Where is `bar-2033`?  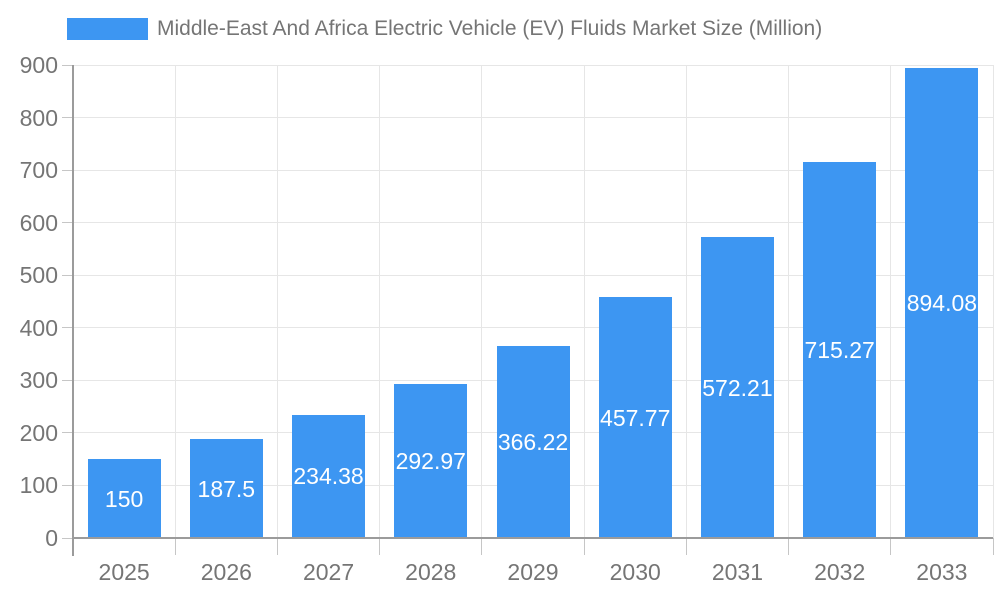
bar-2033 is located at coordinates (942, 303).